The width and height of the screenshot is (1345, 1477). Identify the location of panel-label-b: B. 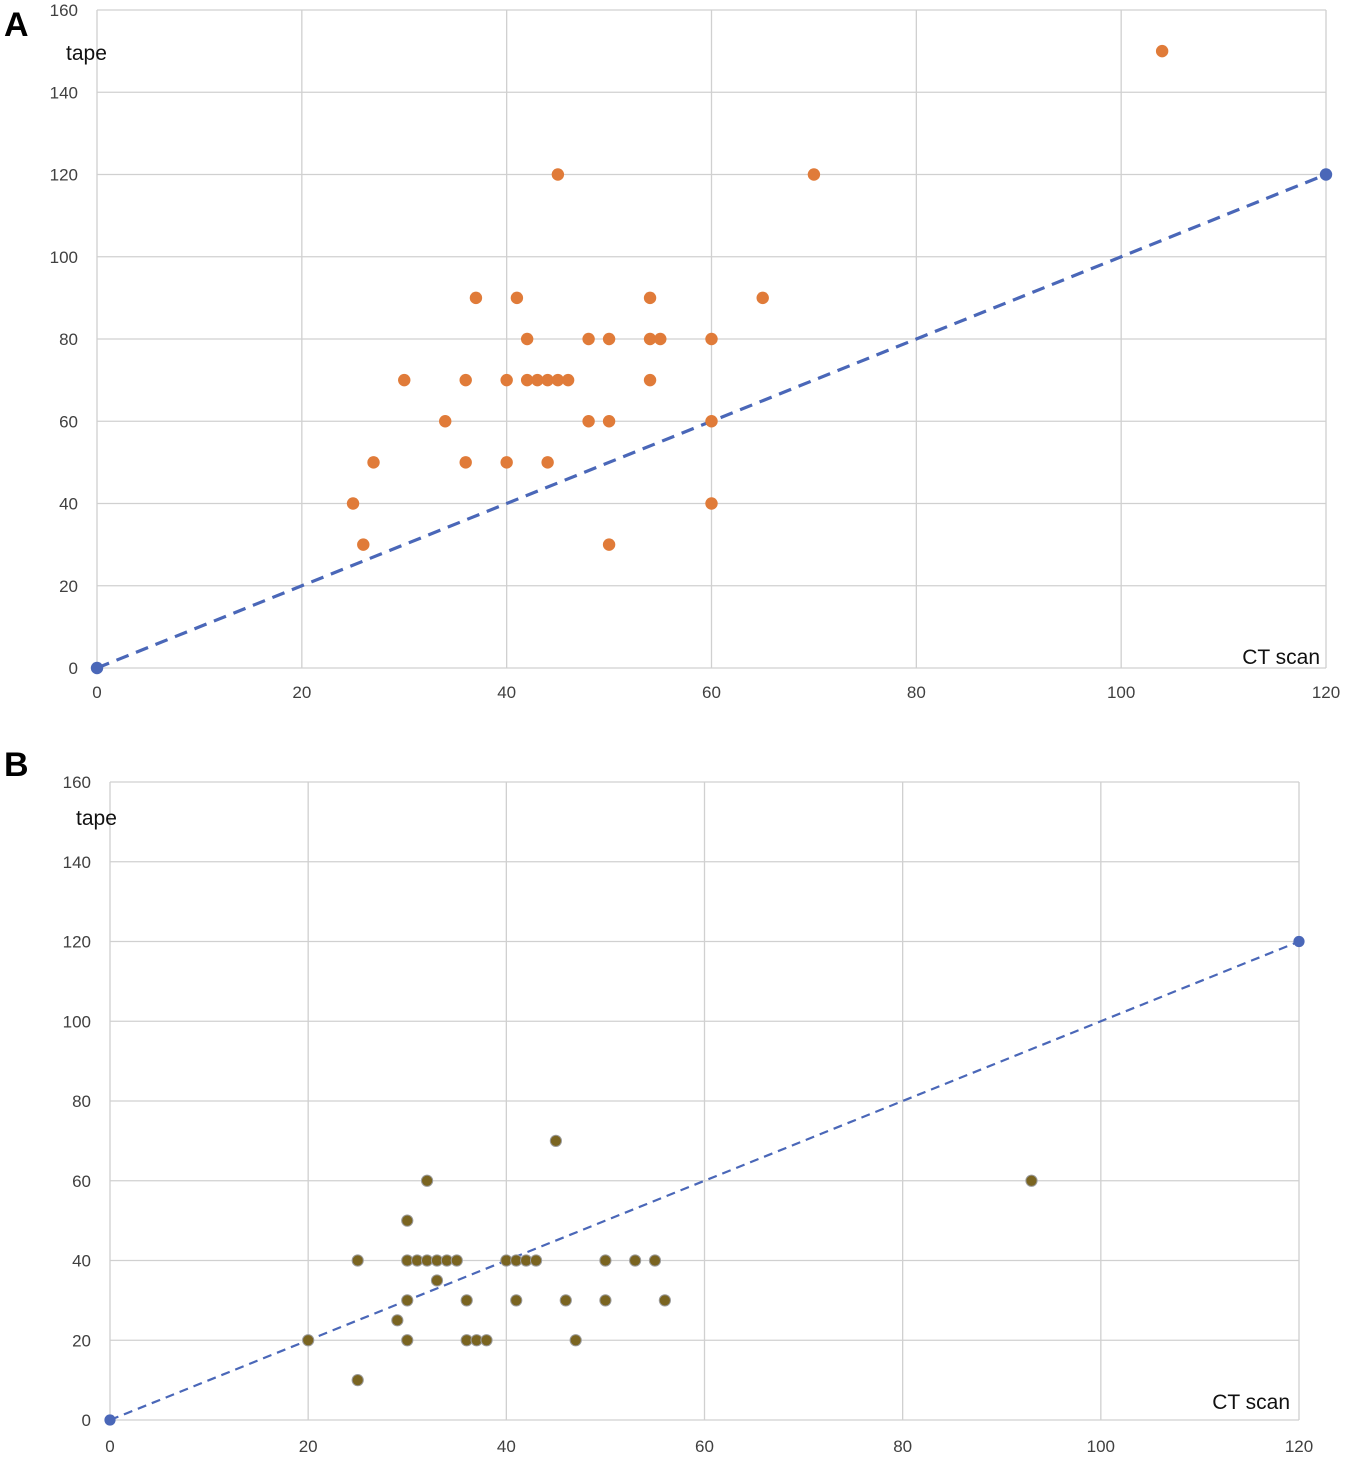
(16, 765).